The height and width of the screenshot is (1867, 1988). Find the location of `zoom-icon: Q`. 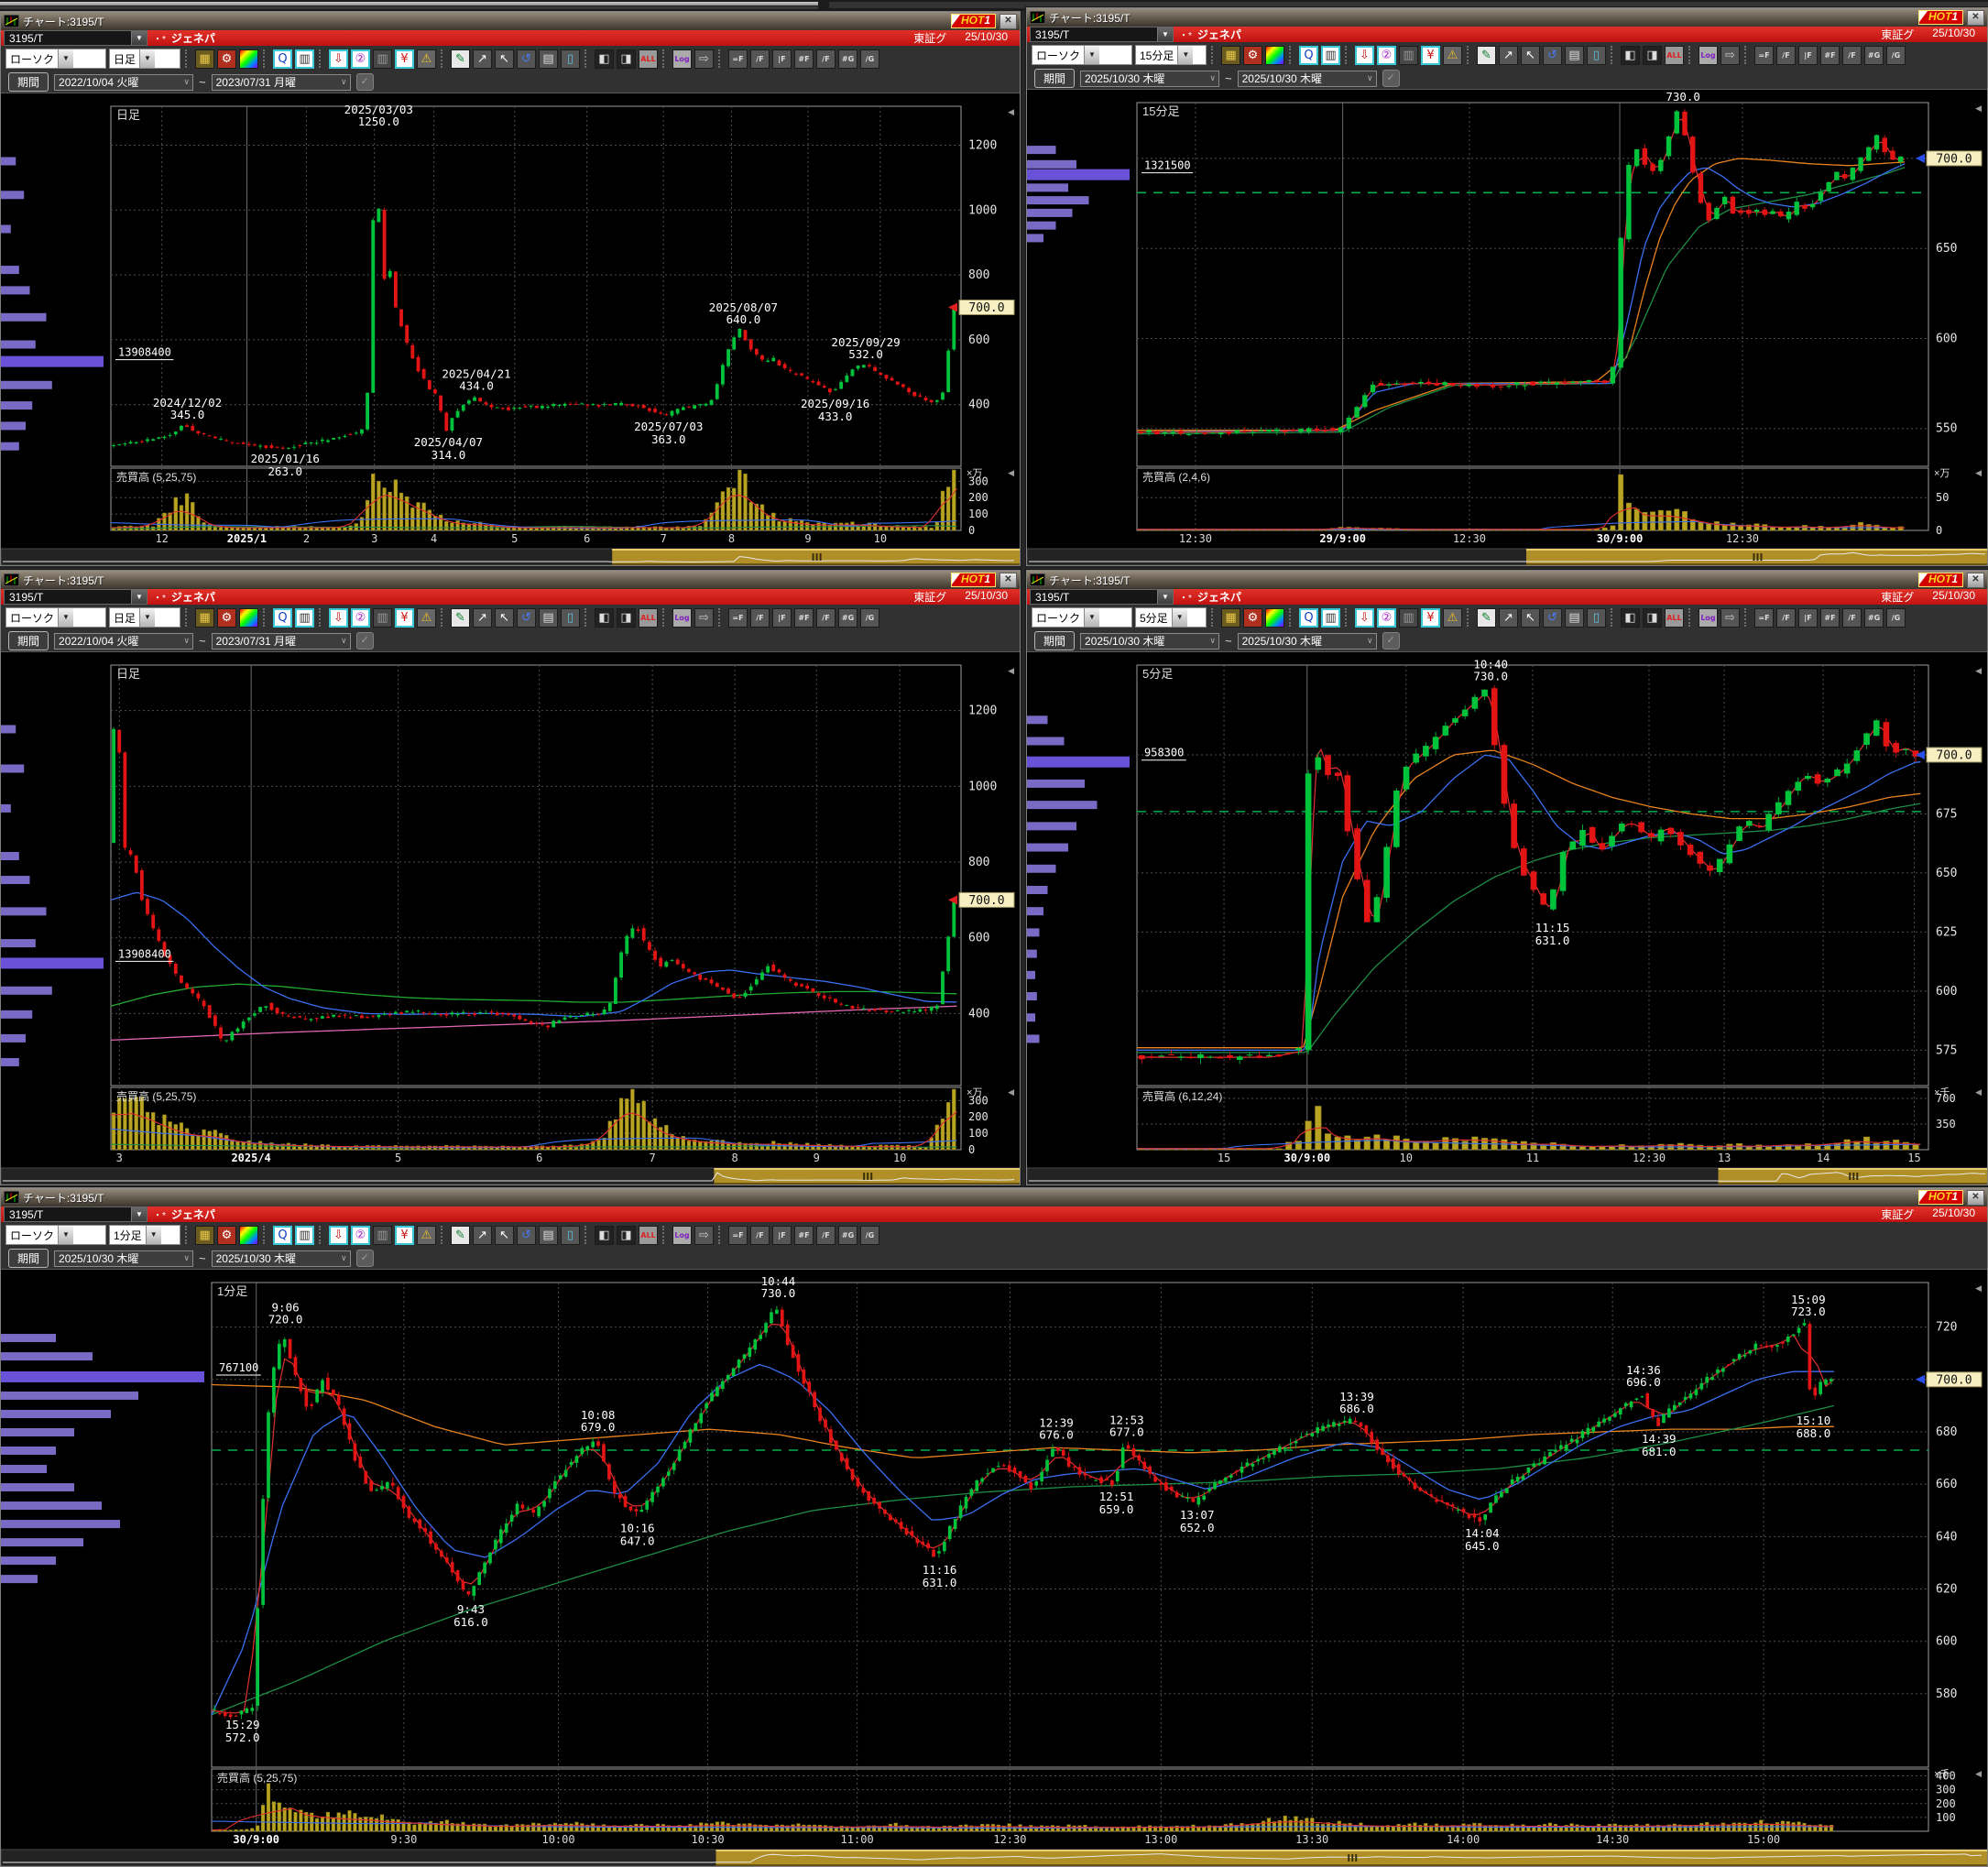

zoom-icon: Q is located at coordinates (282, 617).